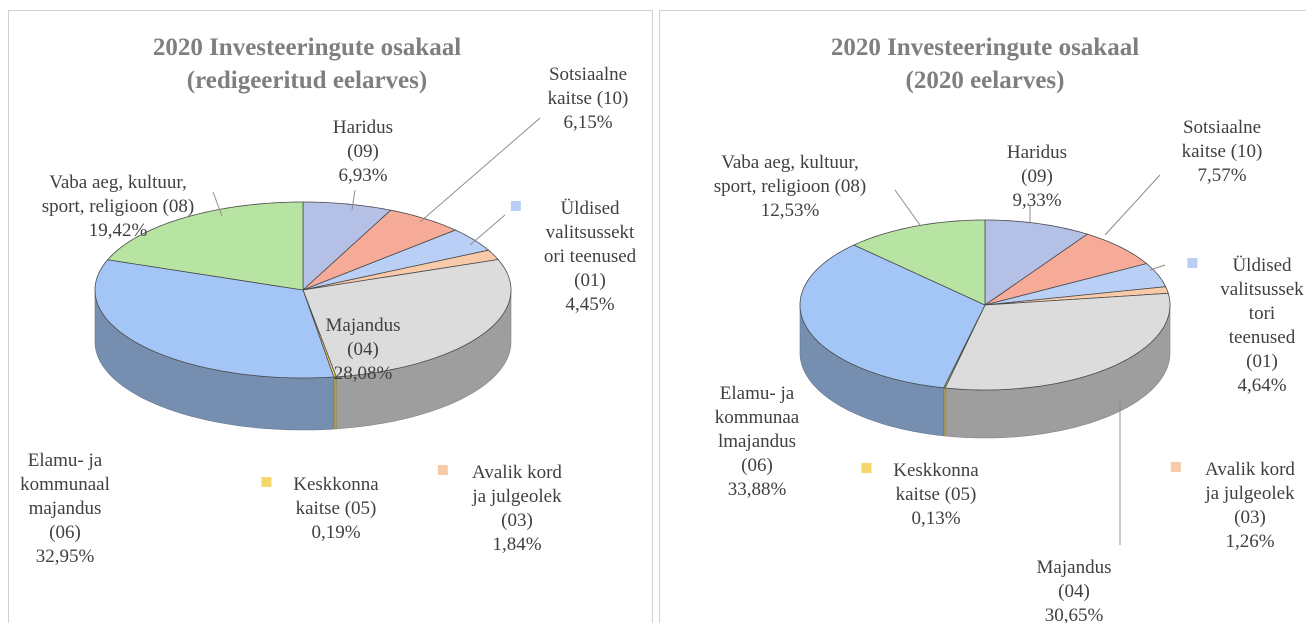 The image size is (1306, 628). I want to click on data-label-value: 1,84%, so click(516, 544).